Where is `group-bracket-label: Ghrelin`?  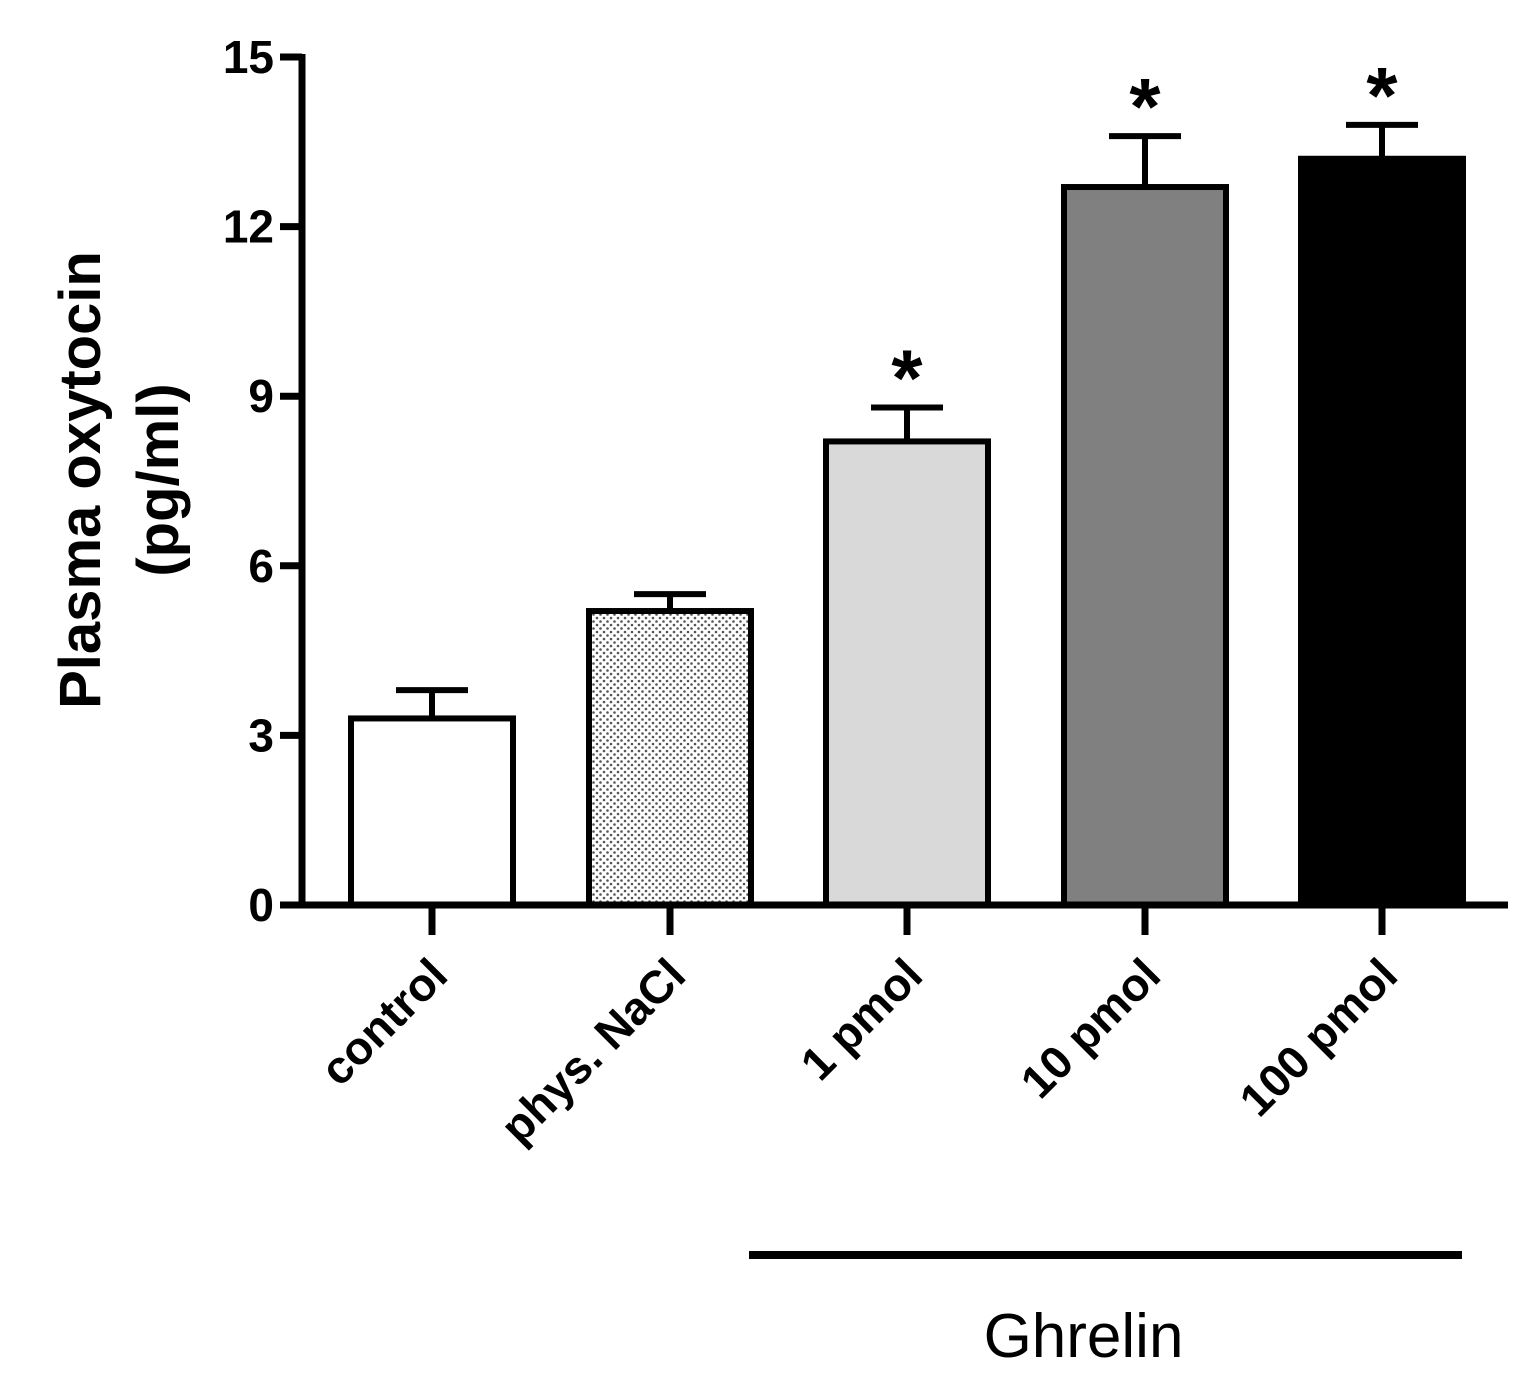 group-bracket-label: Ghrelin is located at coordinates (1084, 1336).